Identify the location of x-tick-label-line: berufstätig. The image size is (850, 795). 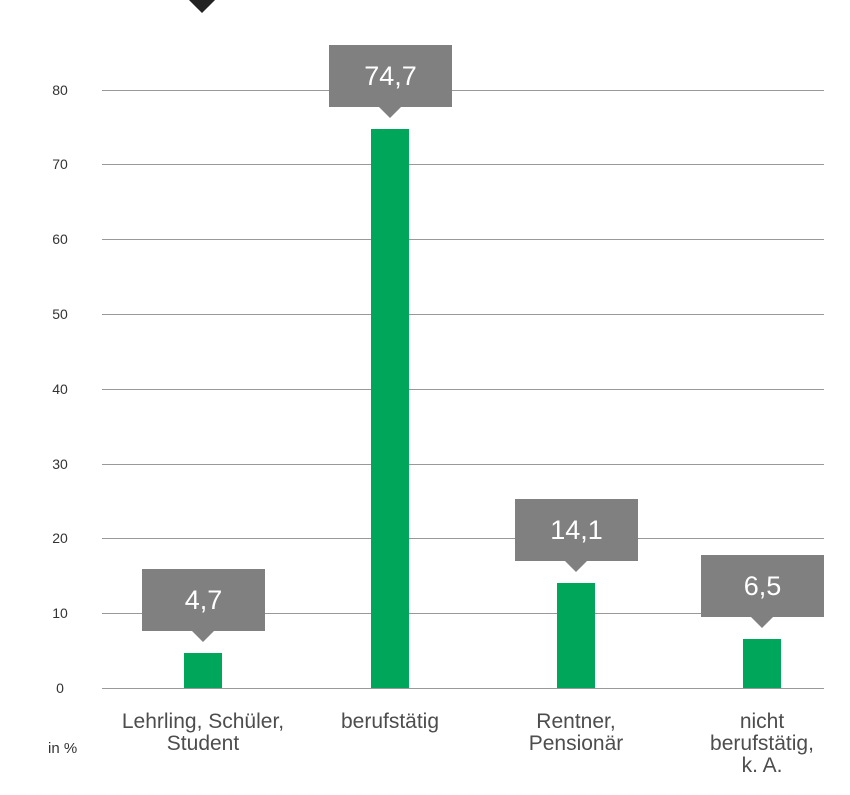
(390, 721).